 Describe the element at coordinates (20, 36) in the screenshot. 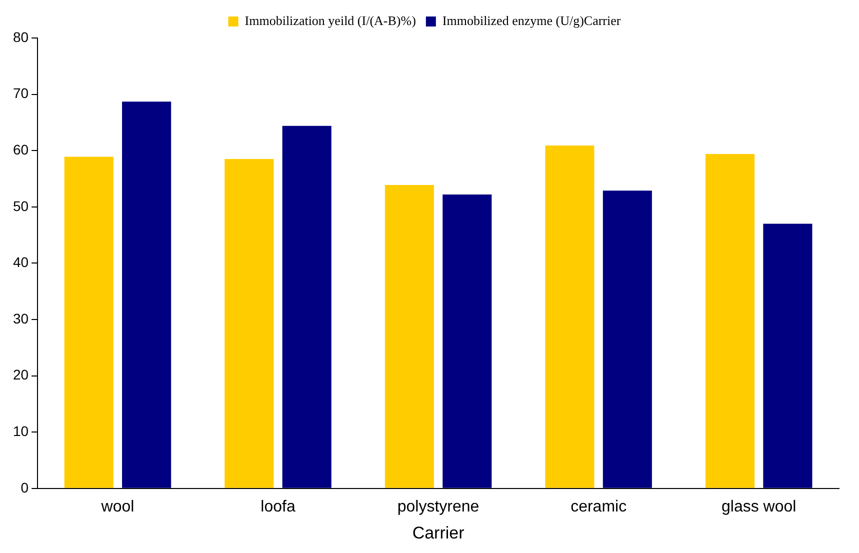

I see `y-tick-label: 80` at that location.